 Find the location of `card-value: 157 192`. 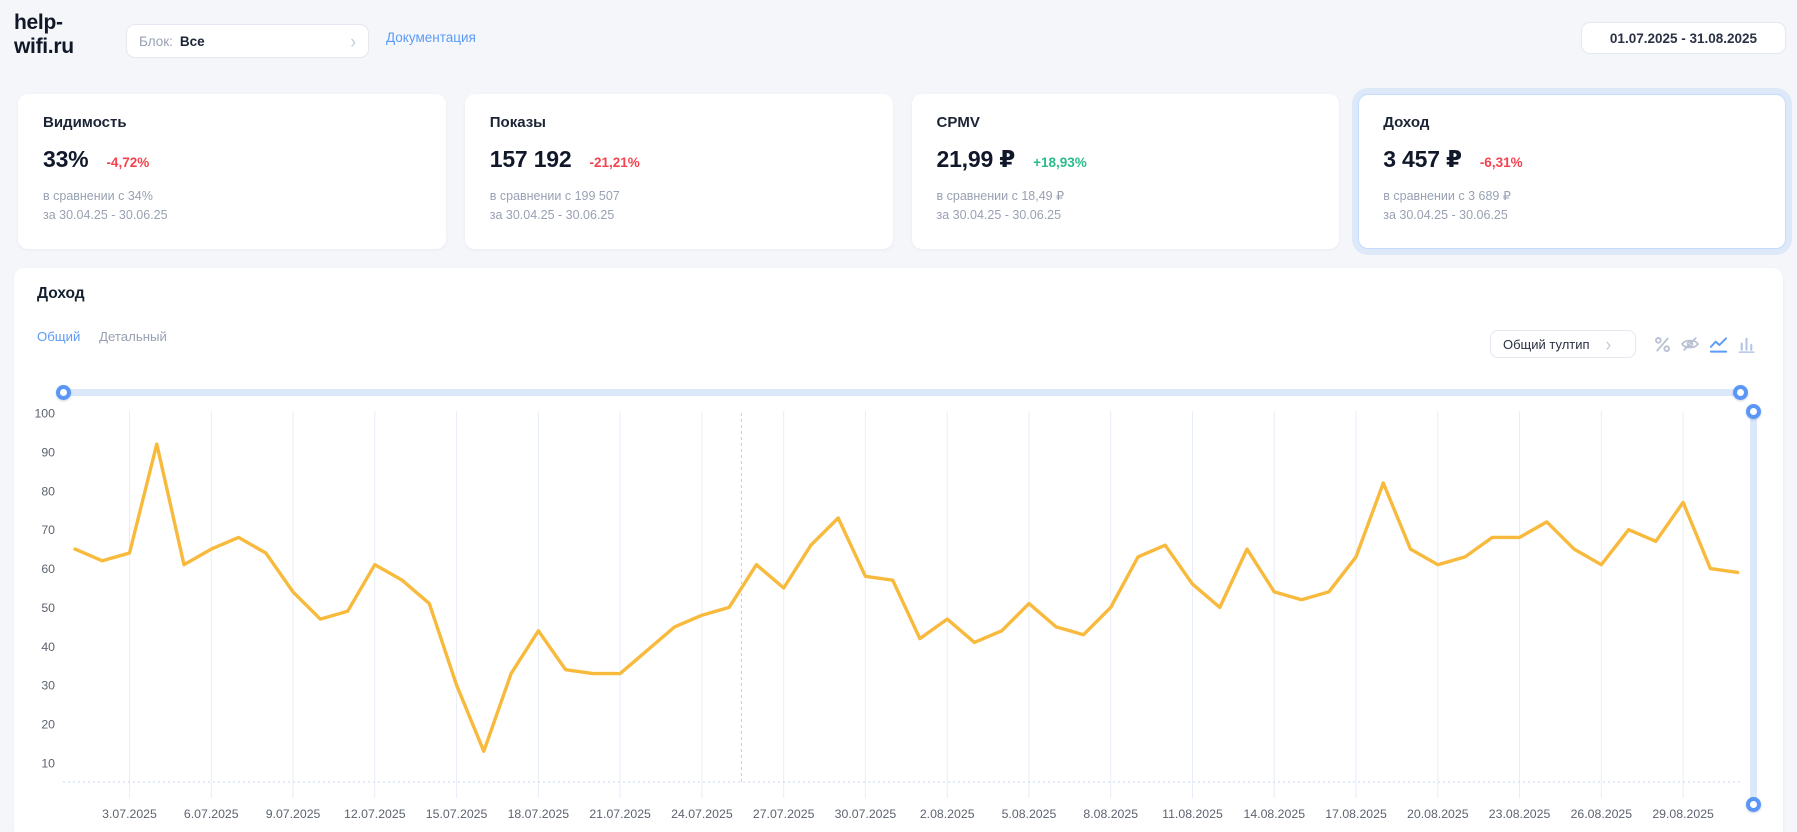

card-value: 157 192 is located at coordinates (530, 159).